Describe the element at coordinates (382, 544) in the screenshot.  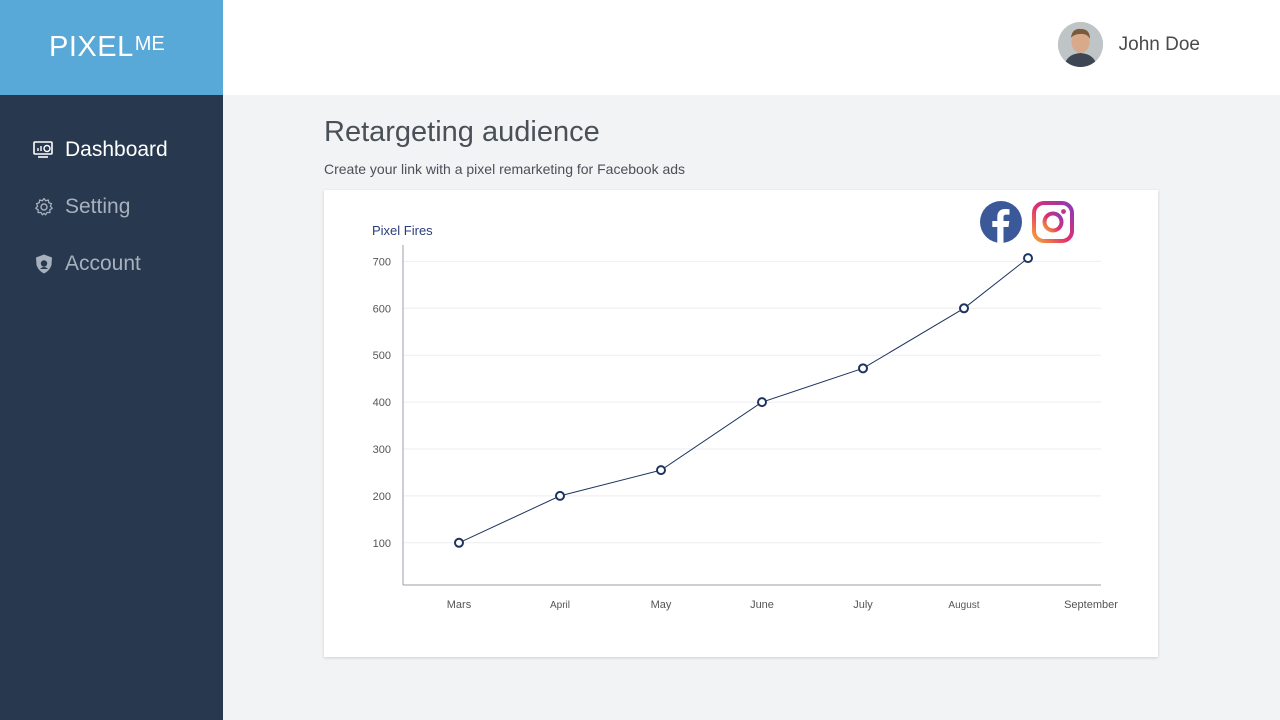
I see `y-tick-label: 100` at that location.